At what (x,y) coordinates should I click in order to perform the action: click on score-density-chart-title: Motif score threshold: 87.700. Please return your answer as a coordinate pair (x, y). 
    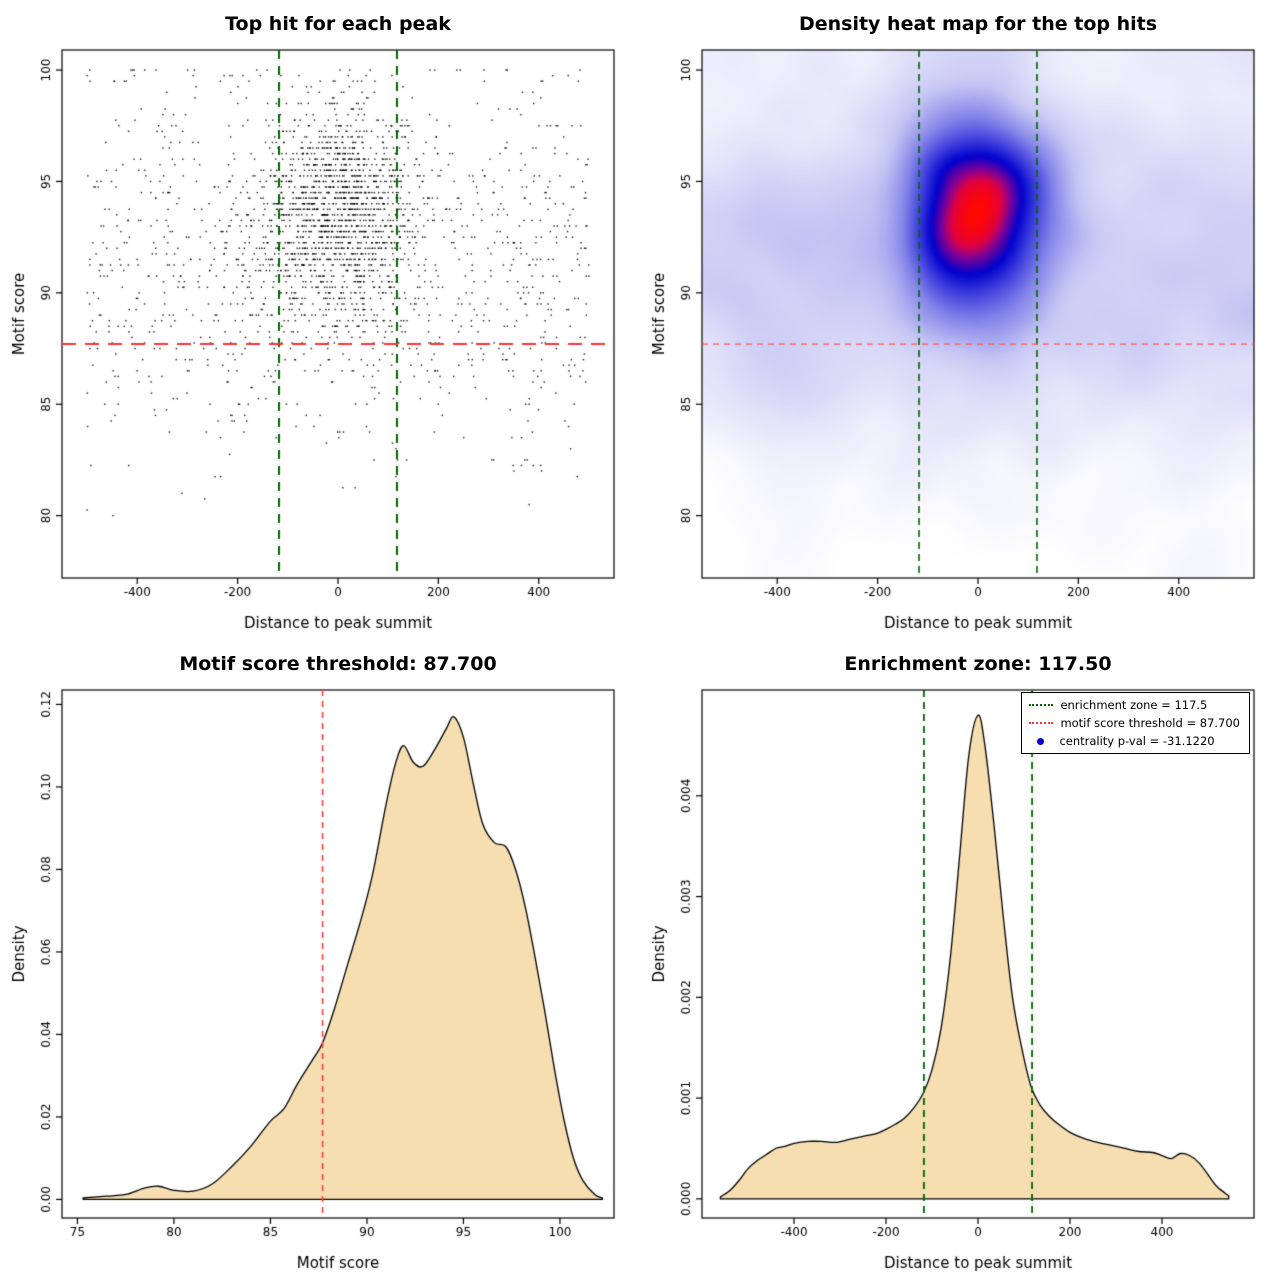
    Looking at the image, I should click on (338, 664).